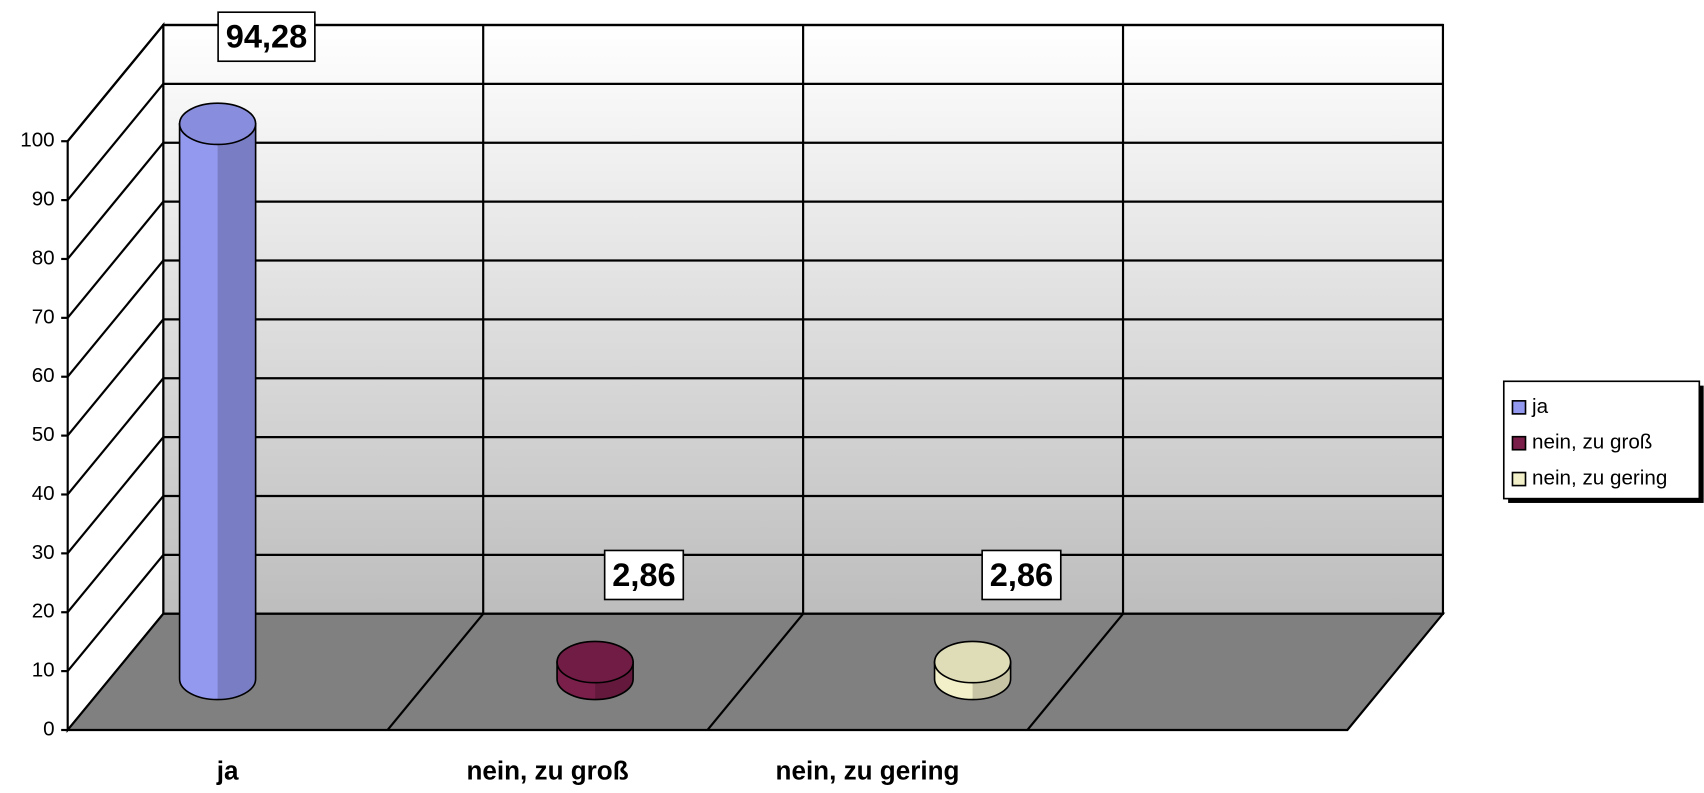  I want to click on y-tick-label: 70, so click(43, 316).